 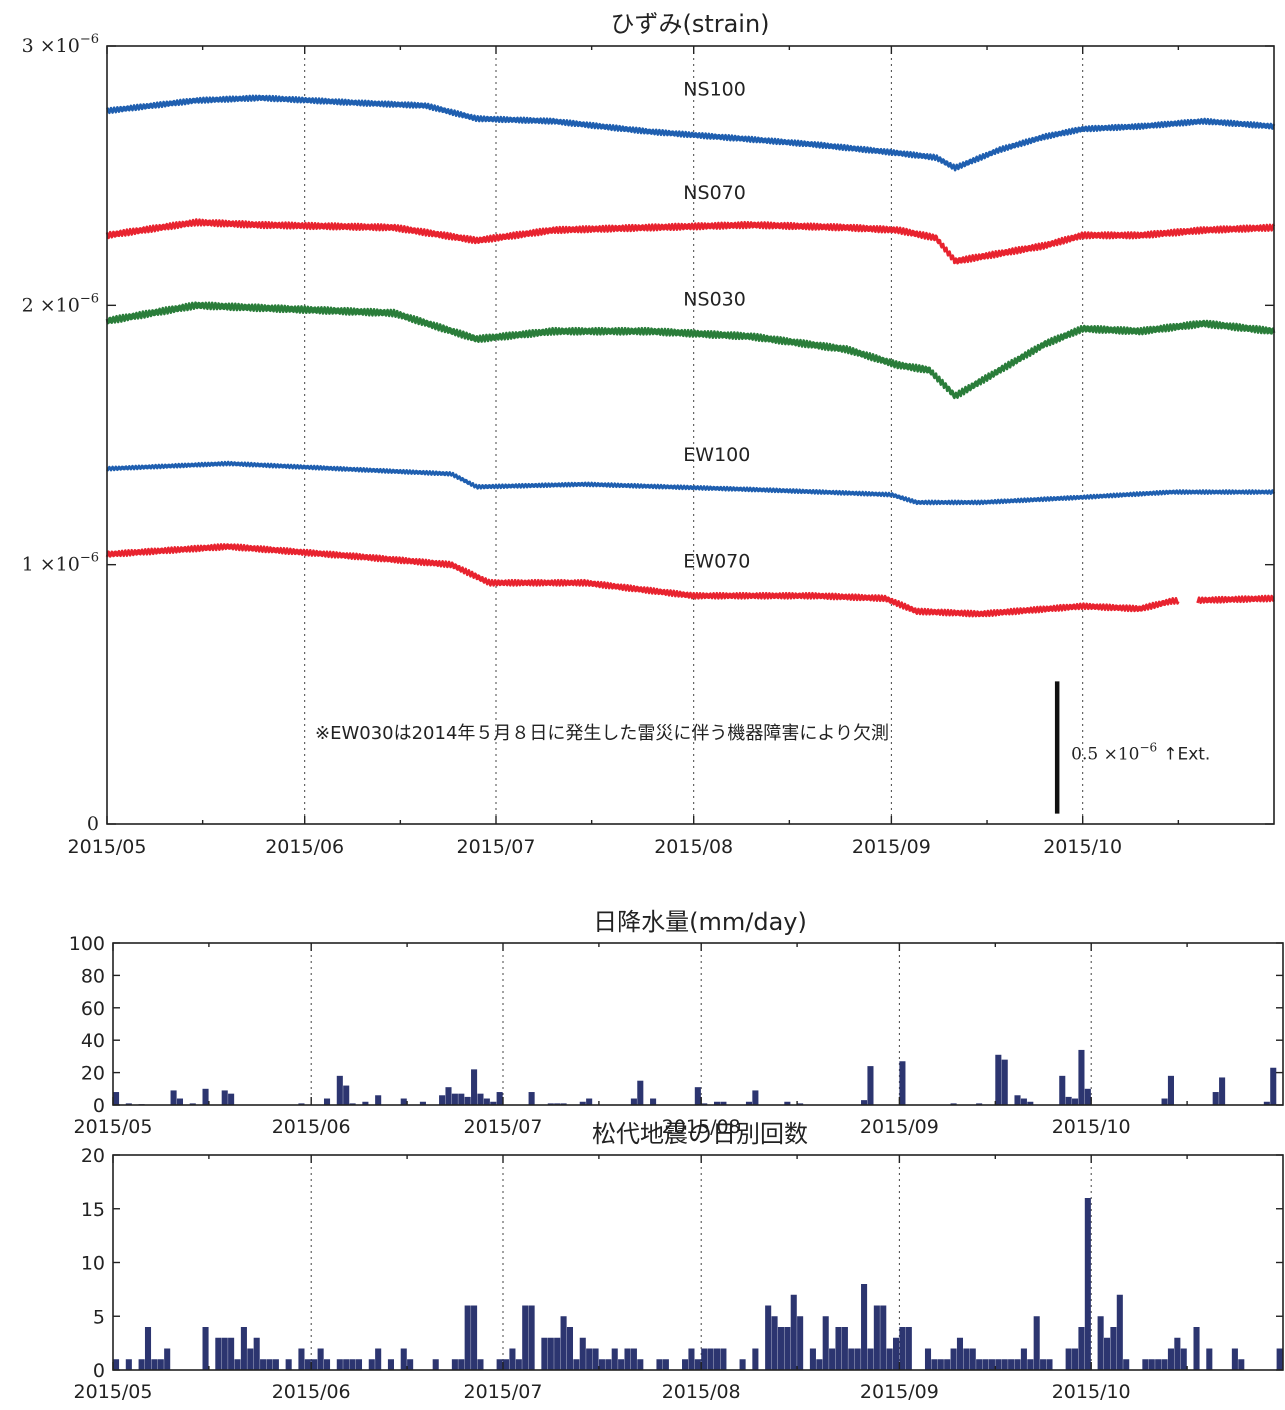 What do you see at coordinates (899, 1127) in the screenshot?
I see `rainfall-x-tick-label: 2015/09` at bounding box center [899, 1127].